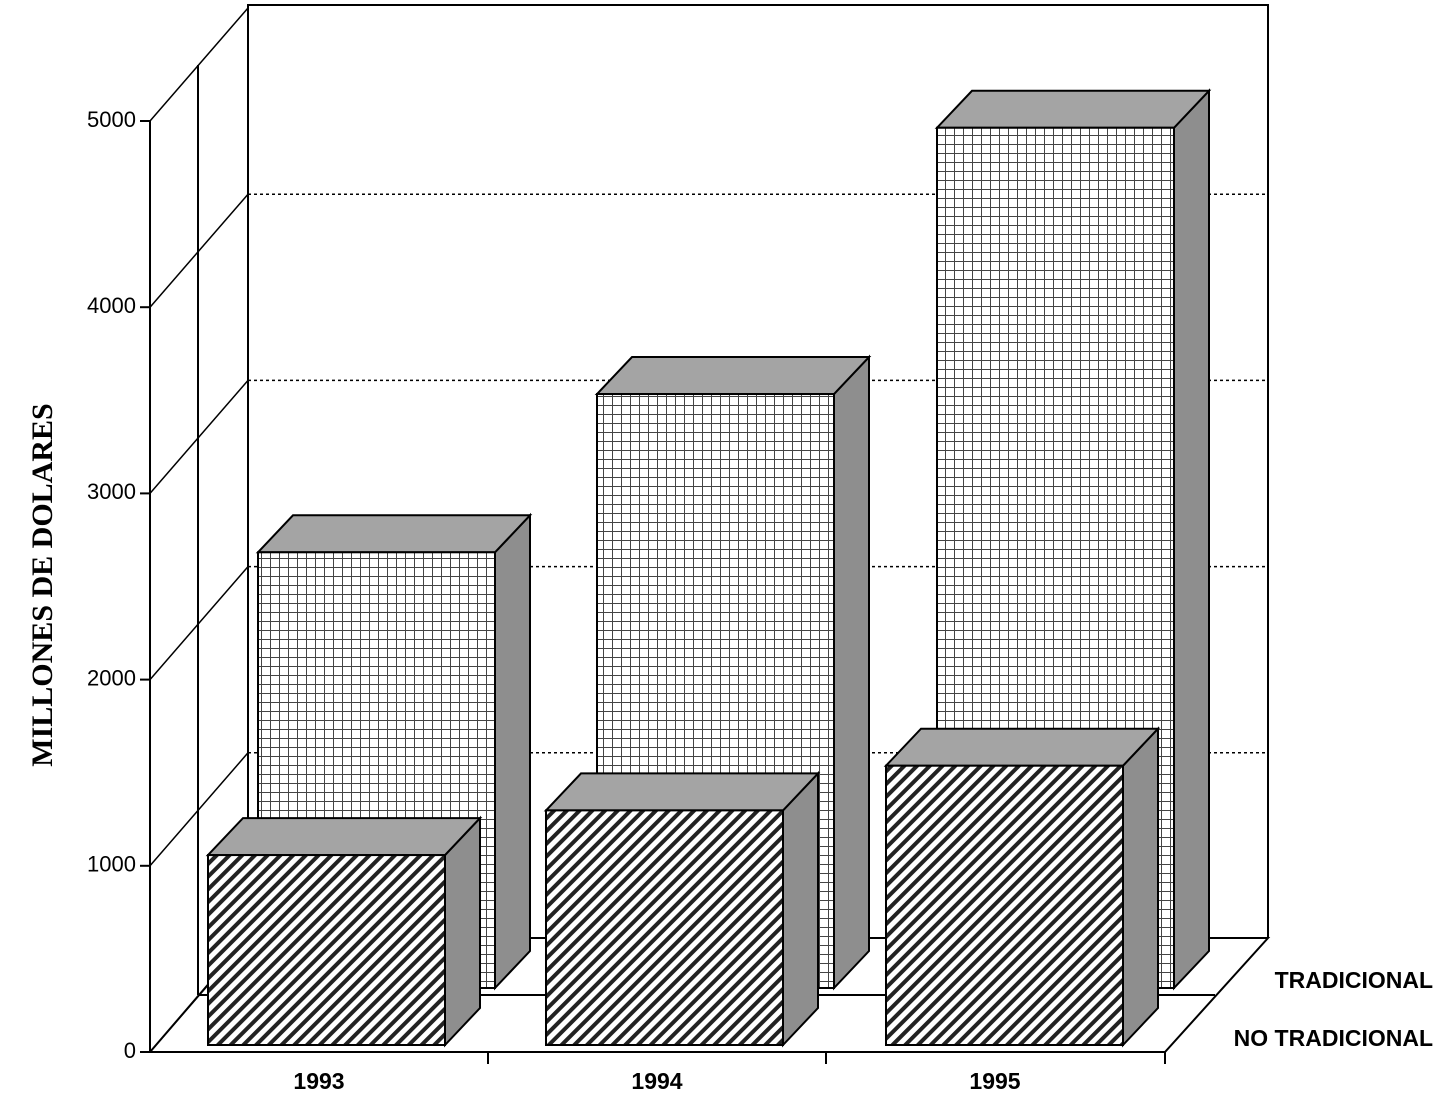 This screenshot has height=1102, width=1445. I want to click on x-tick-label: 1994, so click(656, 1081).